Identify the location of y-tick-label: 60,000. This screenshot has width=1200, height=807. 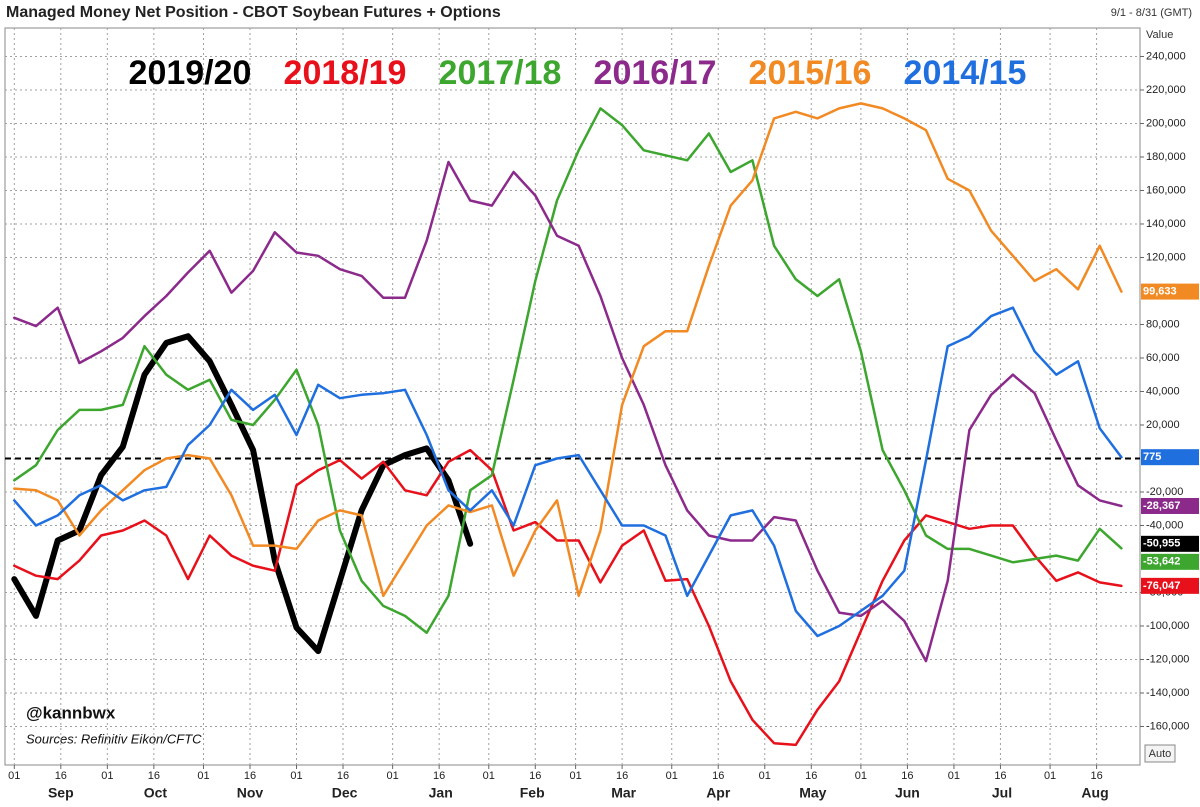
(1163, 358).